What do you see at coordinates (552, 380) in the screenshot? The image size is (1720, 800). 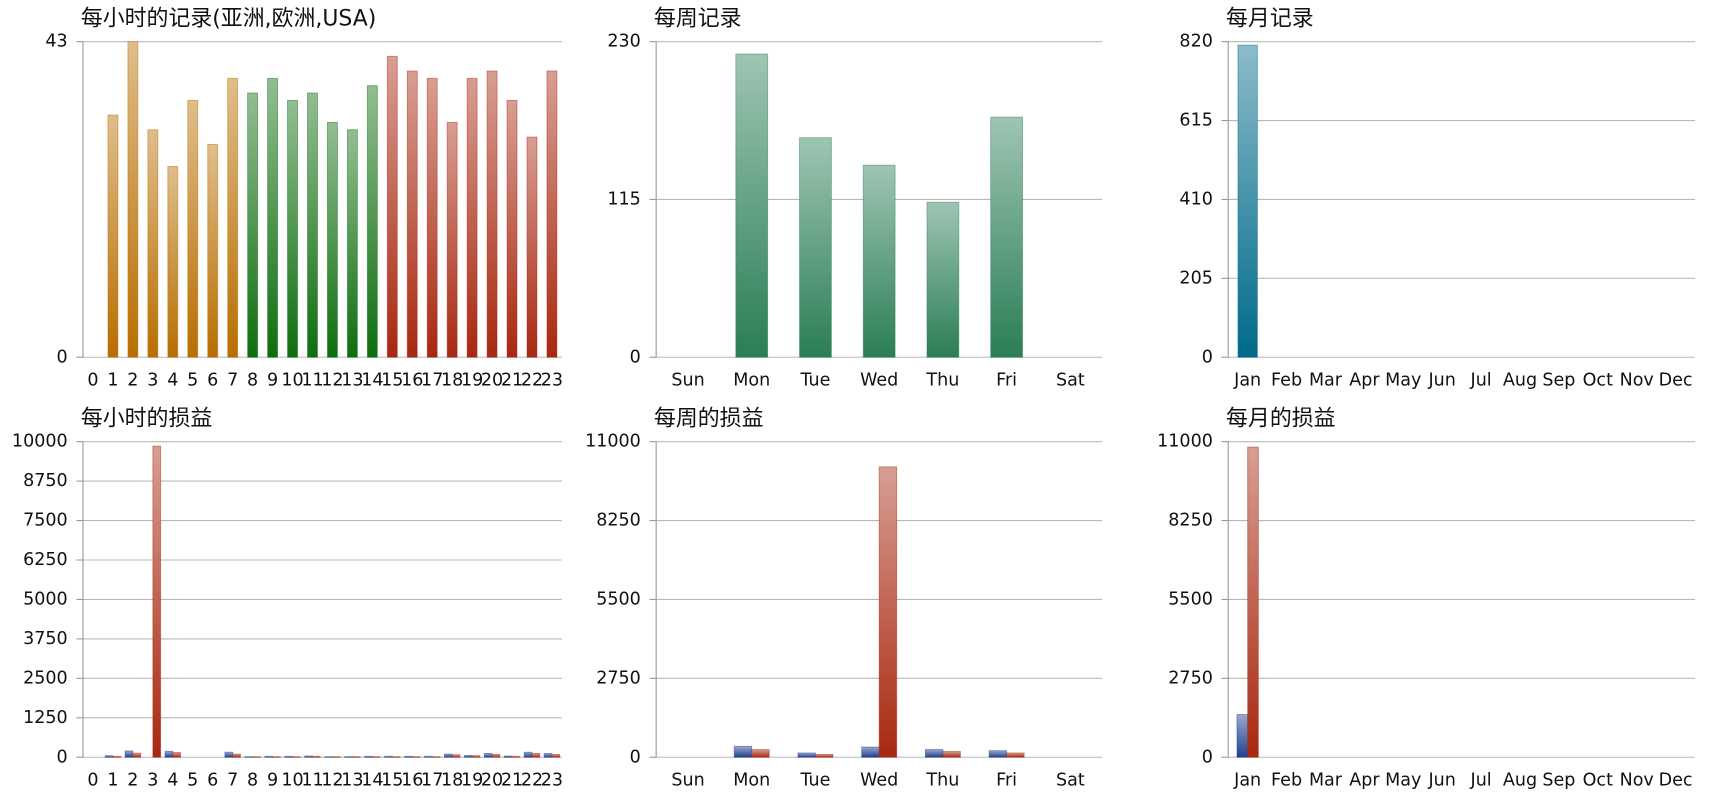 I see `x-tick-label: 23` at bounding box center [552, 380].